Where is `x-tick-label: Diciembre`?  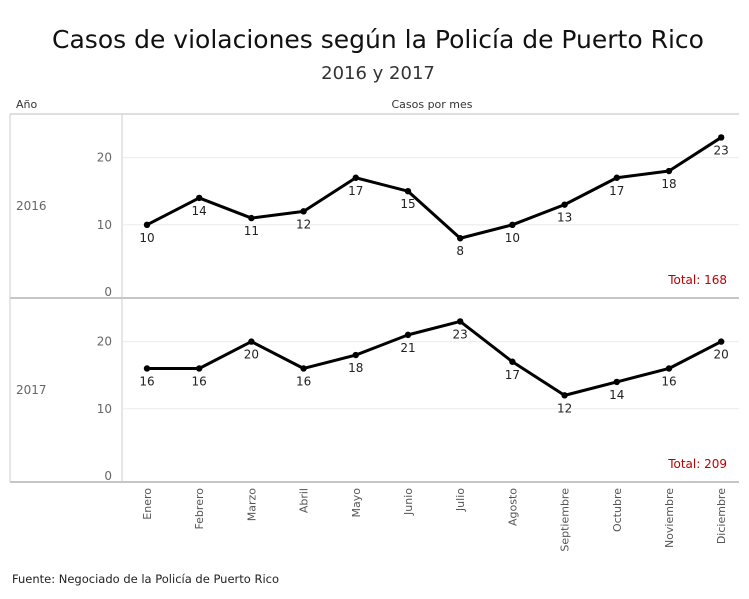 x-tick-label: Diciembre is located at coordinates (721, 516).